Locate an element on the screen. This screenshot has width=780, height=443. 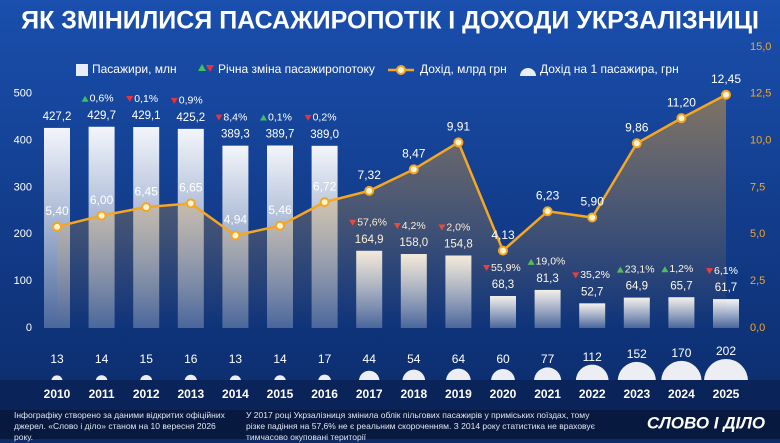
x-tick-label: 2024 is located at coordinates (681, 394).